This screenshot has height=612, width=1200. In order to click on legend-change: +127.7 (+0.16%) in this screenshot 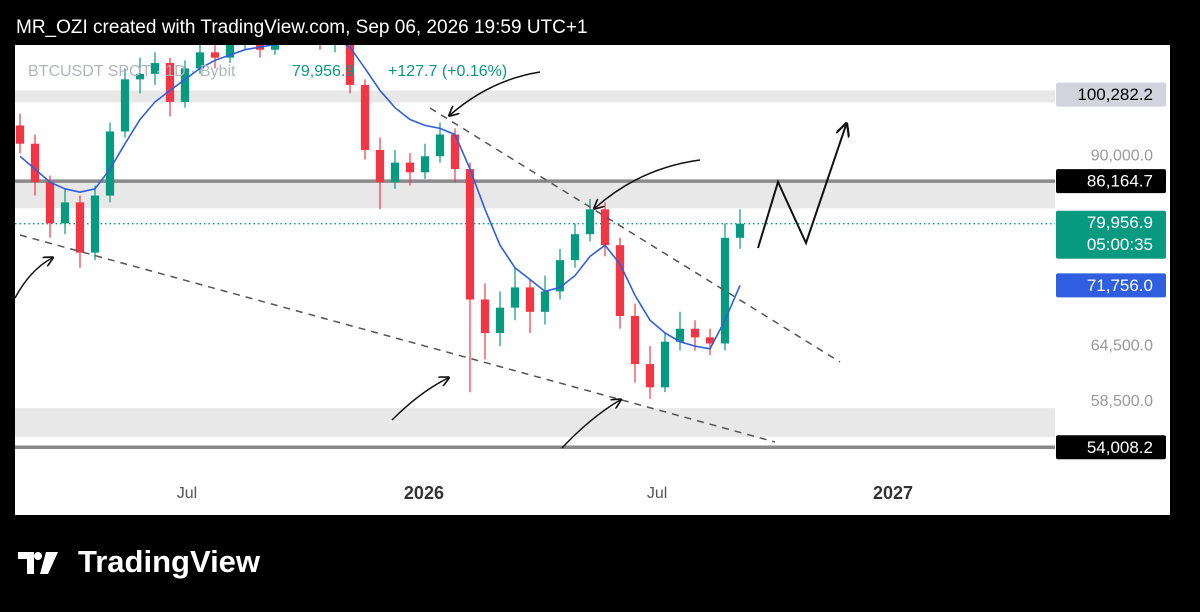, I will do `click(447, 71)`.